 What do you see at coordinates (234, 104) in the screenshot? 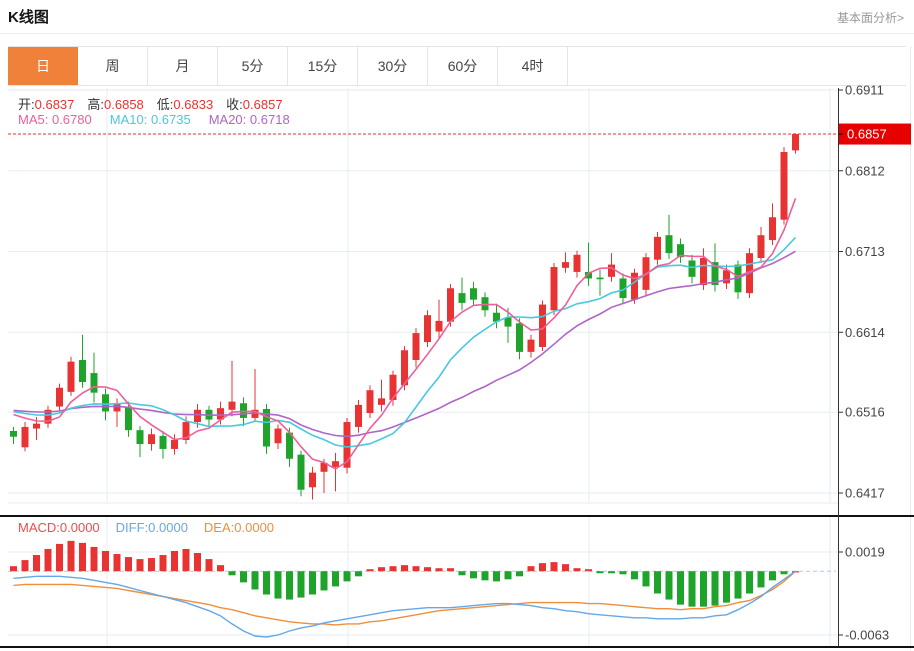
I see `close-label: 收:` at bounding box center [234, 104].